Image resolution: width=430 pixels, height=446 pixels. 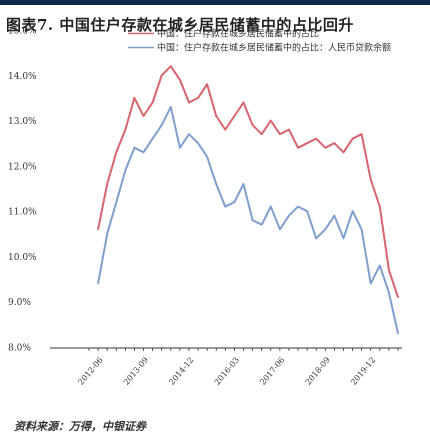 What do you see at coordinates (274, 48) in the screenshot?
I see `legend-label-series-2: 中国：住户存款在城乡居民储蓄中的占比：人民币贷款余额` at bounding box center [274, 48].